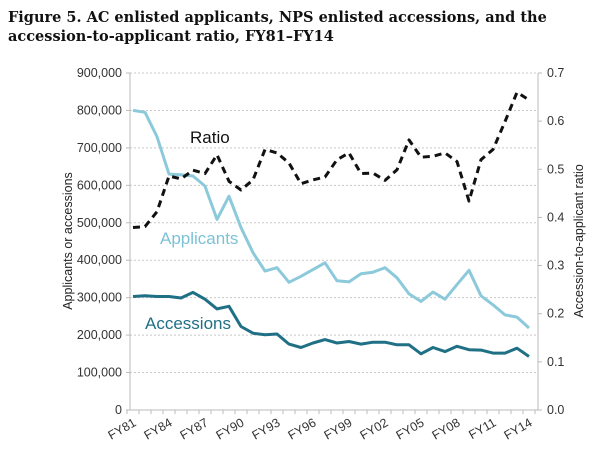 Image resolution: width=600 pixels, height=453 pixels. Describe the element at coordinates (555, 410) in the screenshot. I see `y-right-tick-label: 0.0` at that location.